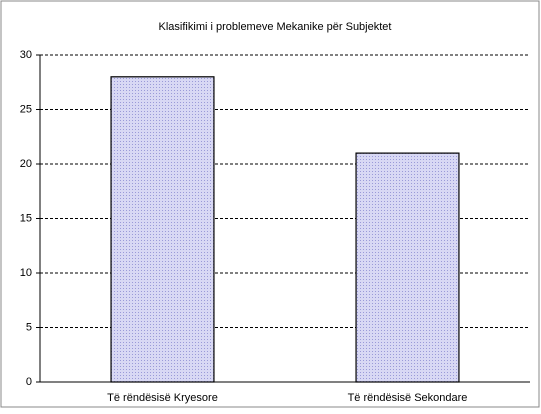 Image resolution: width=541 pixels, height=414 pixels. What do you see at coordinates (26, 109) in the screenshot?
I see `y-tick-label: 25` at bounding box center [26, 109].